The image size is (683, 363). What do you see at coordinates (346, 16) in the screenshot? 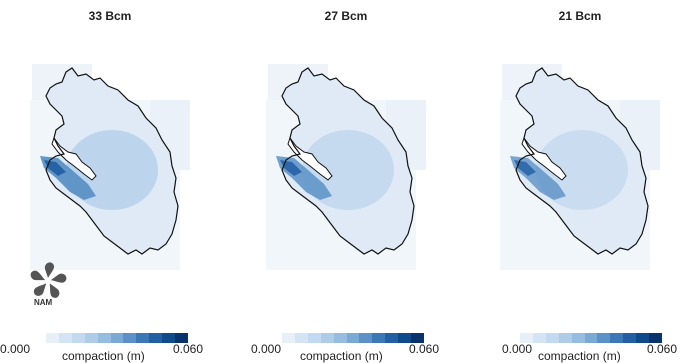
I see `panel-title: 27 Bcm` at bounding box center [346, 16].